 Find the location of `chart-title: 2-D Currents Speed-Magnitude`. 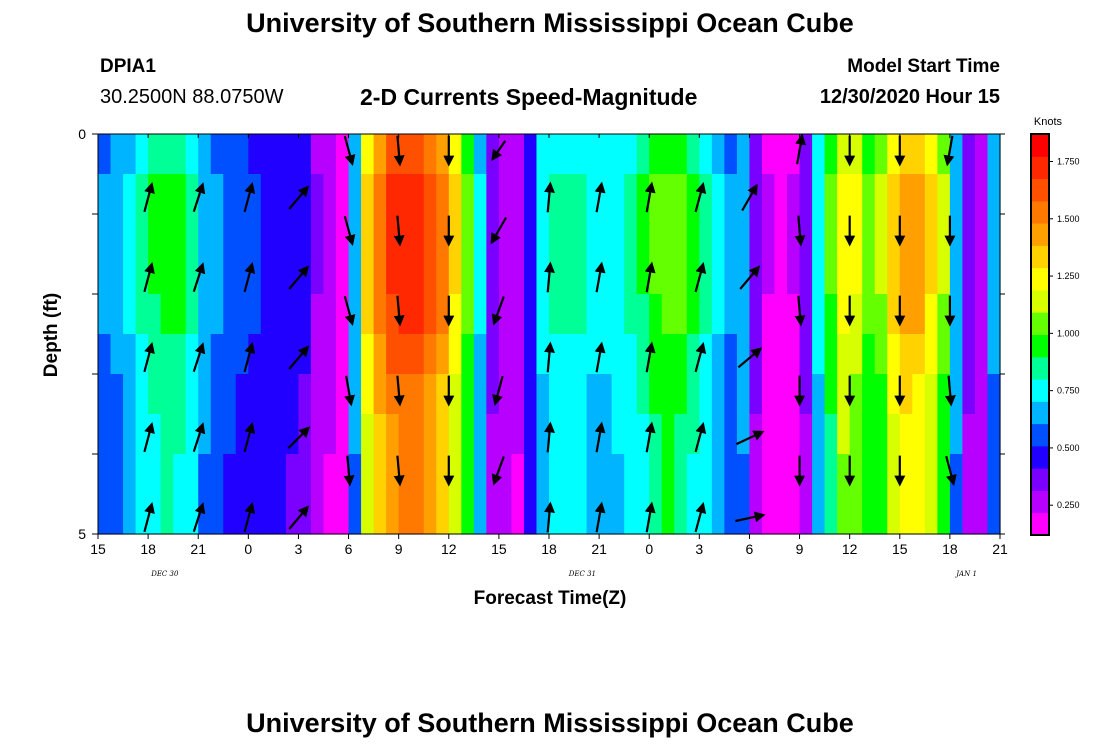

chart-title: 2-D Currents Speed-Magnitude is located at coordinates (529, 97).